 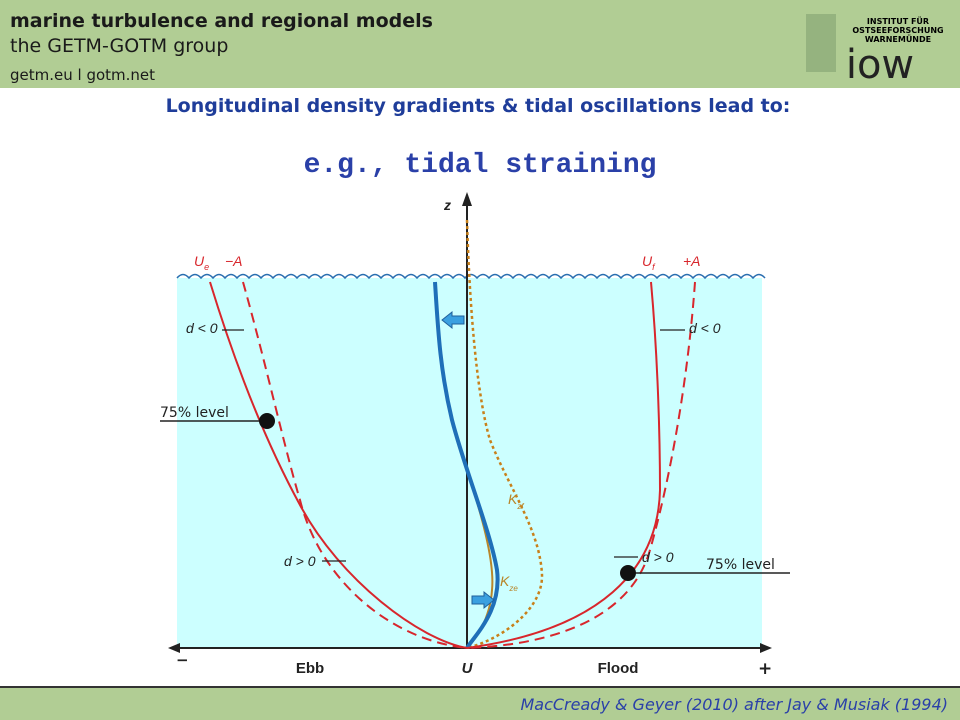 I want to click on logo-line: INSTITUT FÜR, so click(x=898, y=21).